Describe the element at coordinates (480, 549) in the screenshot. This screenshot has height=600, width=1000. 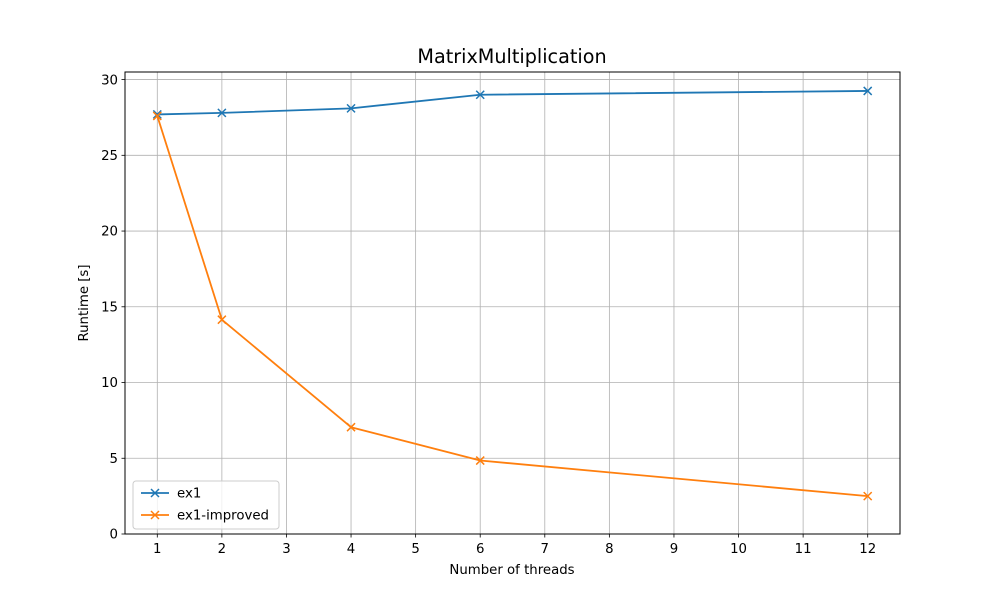
I see `x-tick-label: 6` at that location.